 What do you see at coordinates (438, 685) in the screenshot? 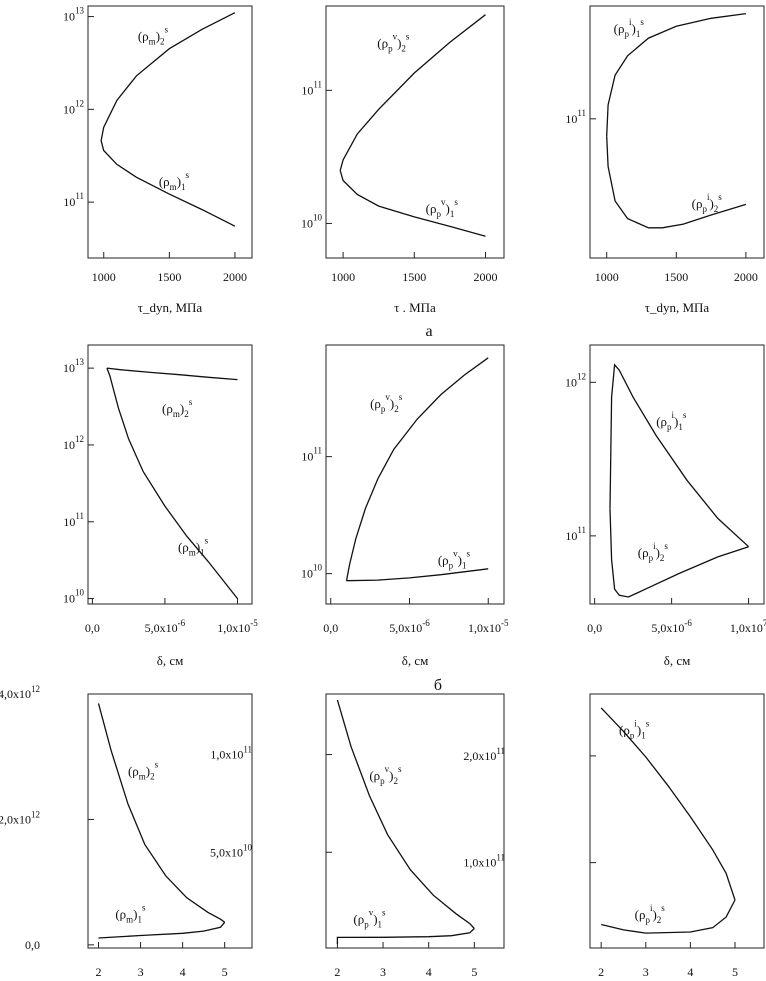
I see `row-label-b: б` at bounding box center [438, 685].